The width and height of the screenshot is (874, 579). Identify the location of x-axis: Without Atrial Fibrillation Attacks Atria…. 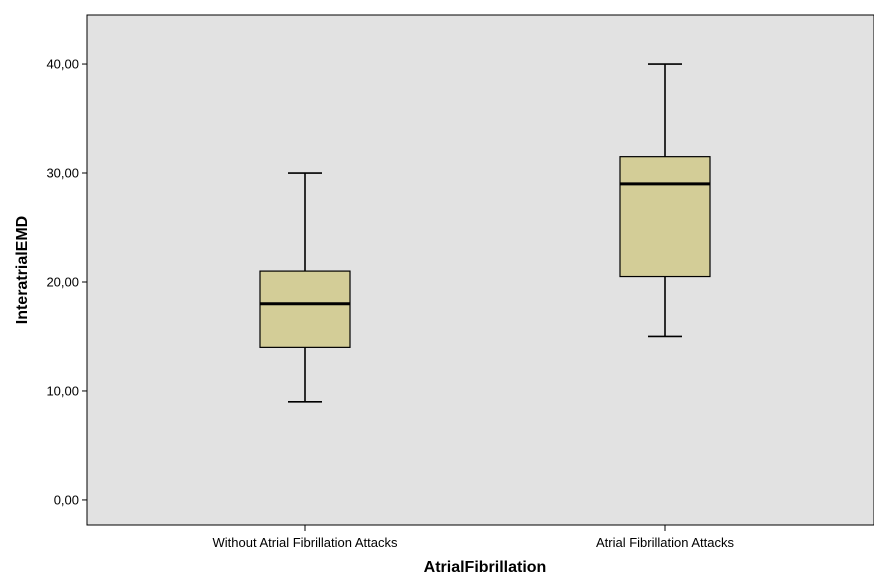
(473, 537).